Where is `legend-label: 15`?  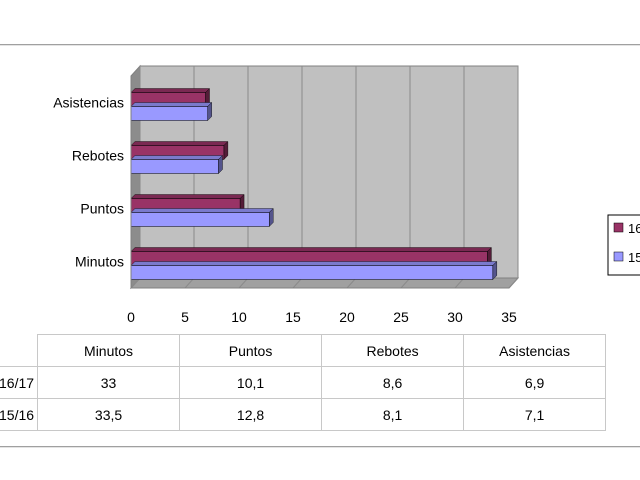
legend-label: 15 is located at coordinates (634, 257).